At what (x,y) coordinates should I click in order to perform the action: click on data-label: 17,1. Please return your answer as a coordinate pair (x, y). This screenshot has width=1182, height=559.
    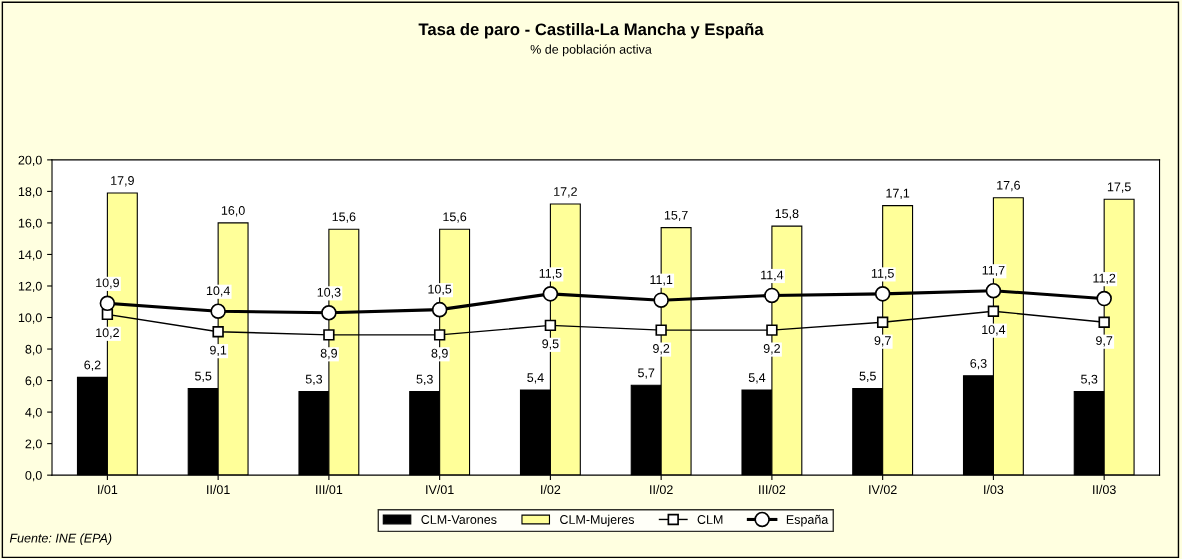
    Looking at the image, I should click on (898, 194).